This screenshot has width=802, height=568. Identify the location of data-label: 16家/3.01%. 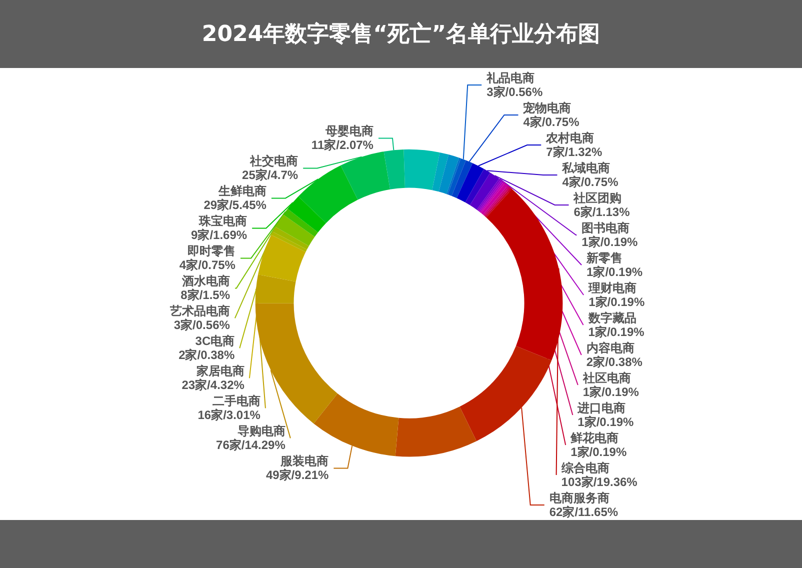
(229, 415).